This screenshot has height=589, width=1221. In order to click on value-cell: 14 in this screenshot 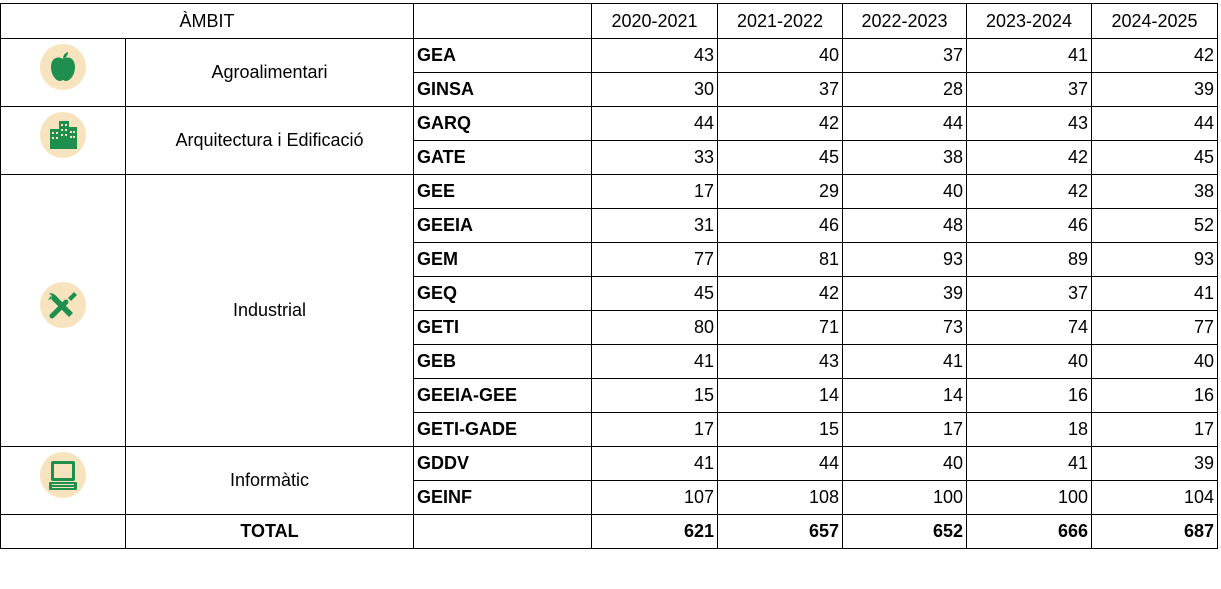, I will do `click(904, 395)`.